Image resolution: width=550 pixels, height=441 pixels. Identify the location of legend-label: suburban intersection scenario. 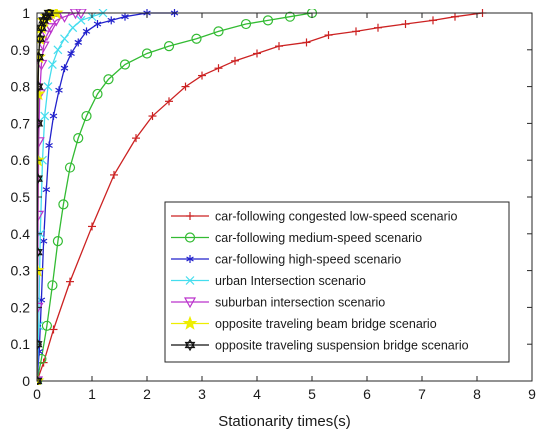
(300, 303).